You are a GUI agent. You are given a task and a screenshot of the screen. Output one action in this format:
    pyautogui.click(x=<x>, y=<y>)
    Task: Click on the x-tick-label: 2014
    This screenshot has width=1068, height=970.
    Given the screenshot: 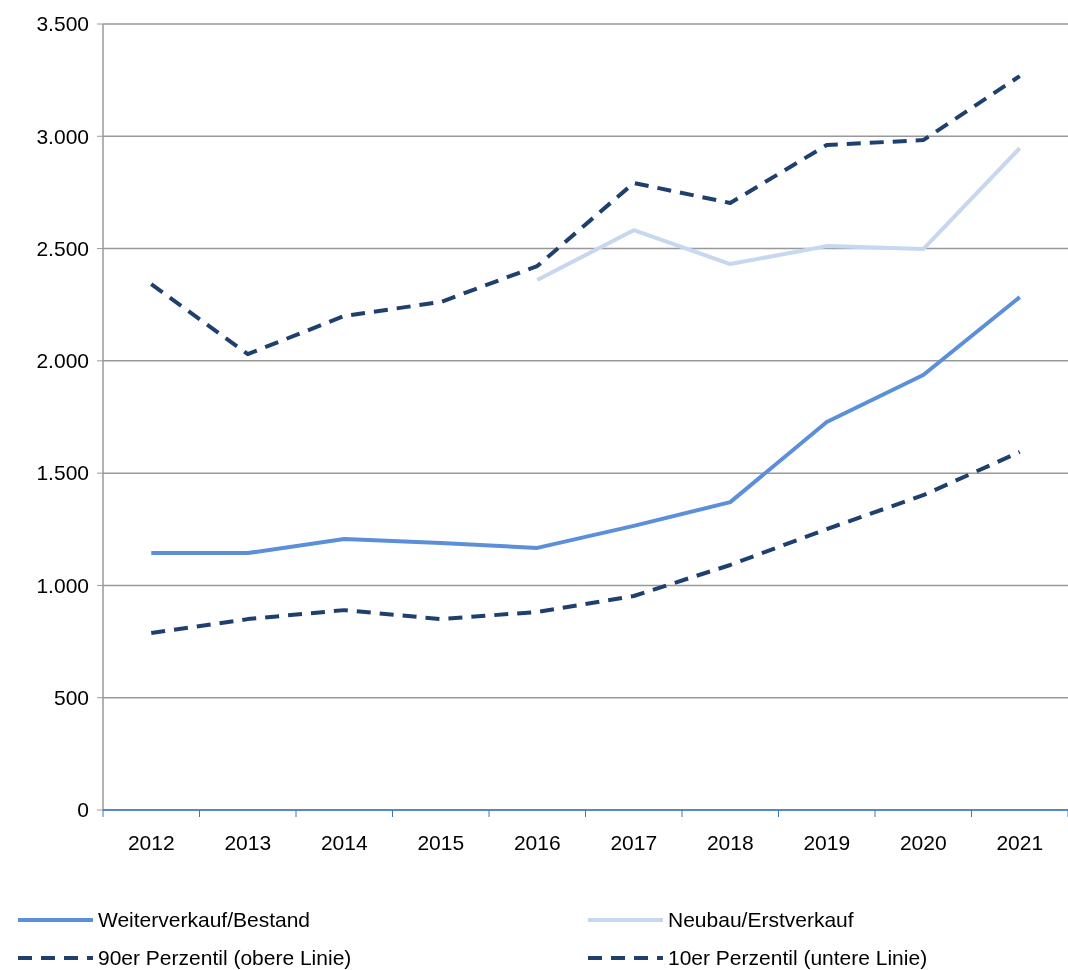 What is the action you would take?
    pyautogui.click(x=344, y=842)
    